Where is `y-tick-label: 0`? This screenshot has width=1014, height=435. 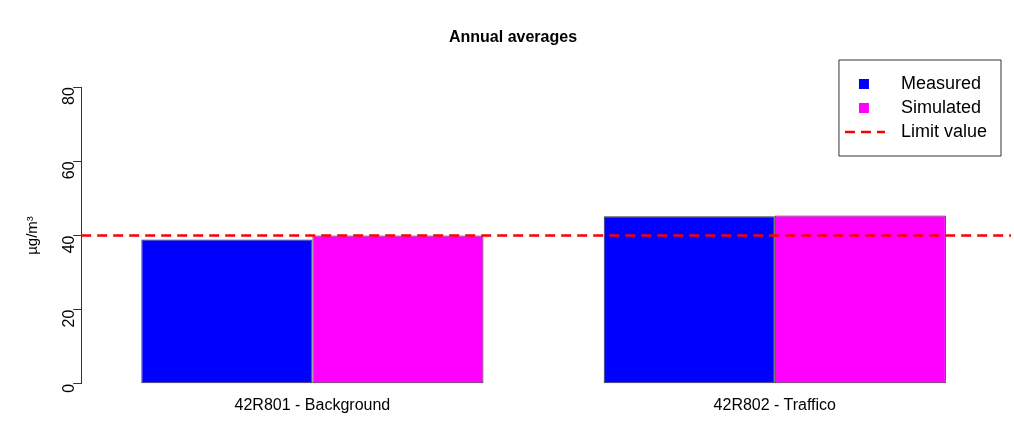 y-tick-label: 0 is located at coordinates (68, 388).